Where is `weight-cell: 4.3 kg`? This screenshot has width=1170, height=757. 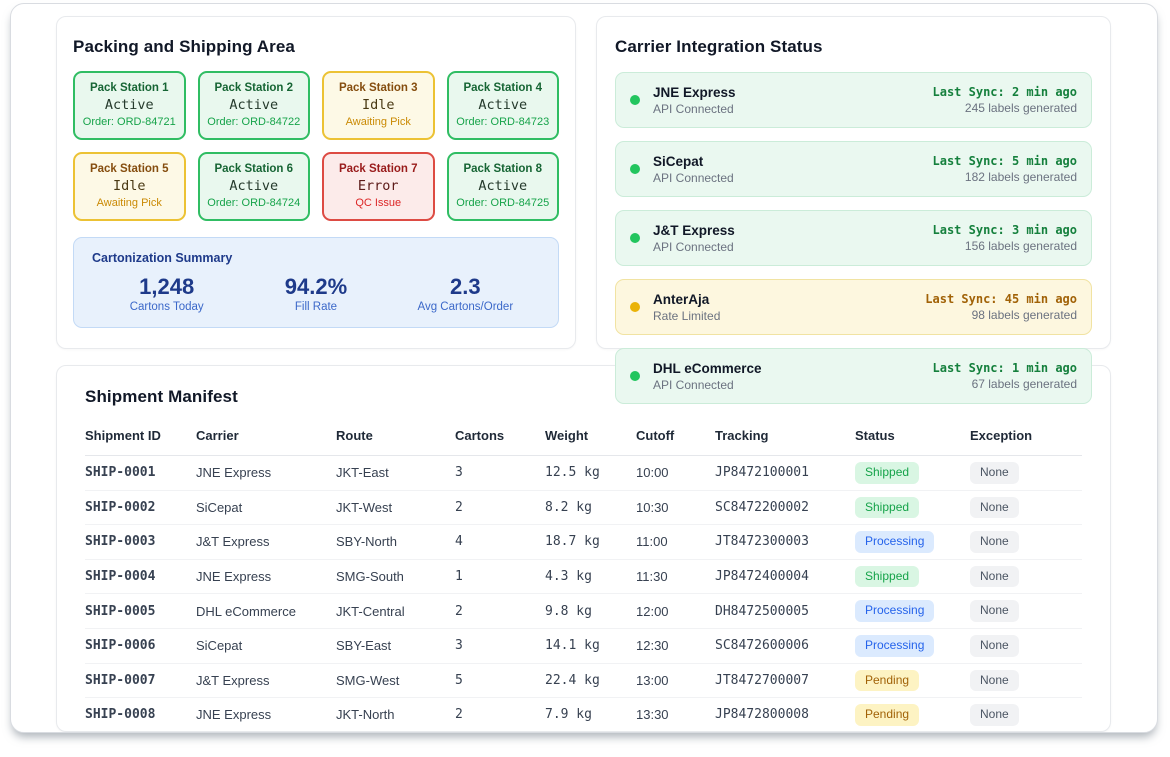 weight-cell: 4.3 kg is located at coordinates (590, 577).